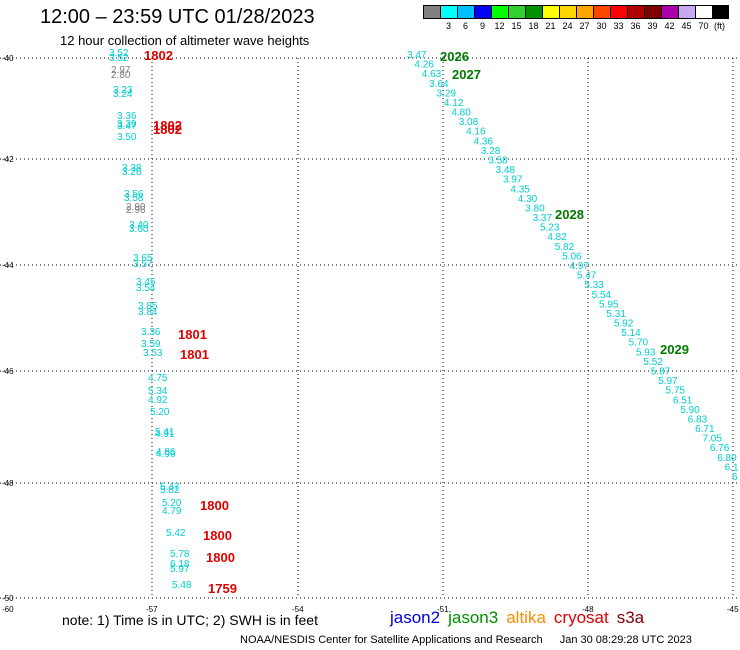 The image size is (740, 650). What do you see at coordinates (572, 256) in the screenshot?
I see `swh-value: 5.06` at bounding box center [572, 256].